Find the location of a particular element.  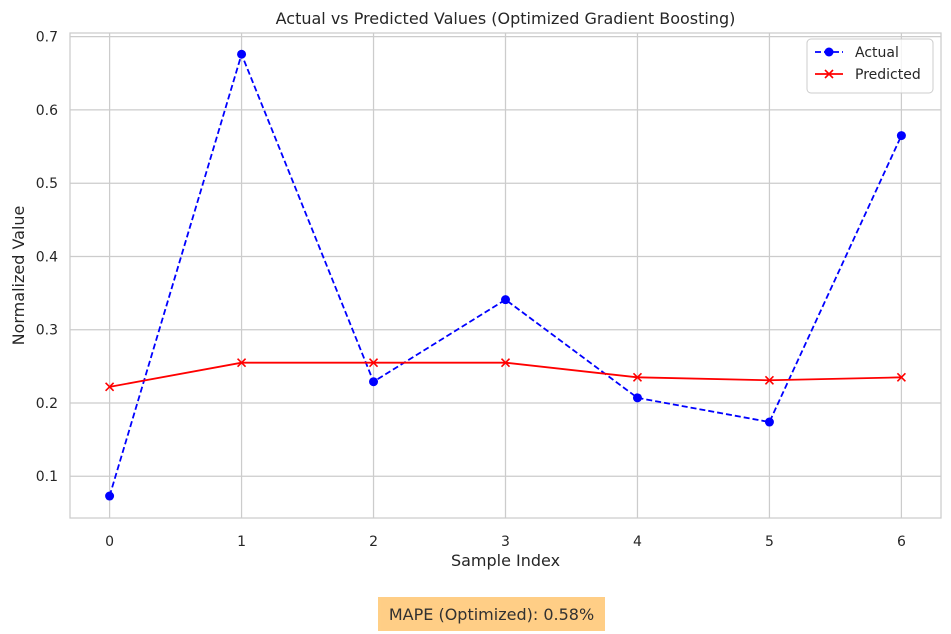

x-tick-label: 3 is located at coordinates (505, 542).